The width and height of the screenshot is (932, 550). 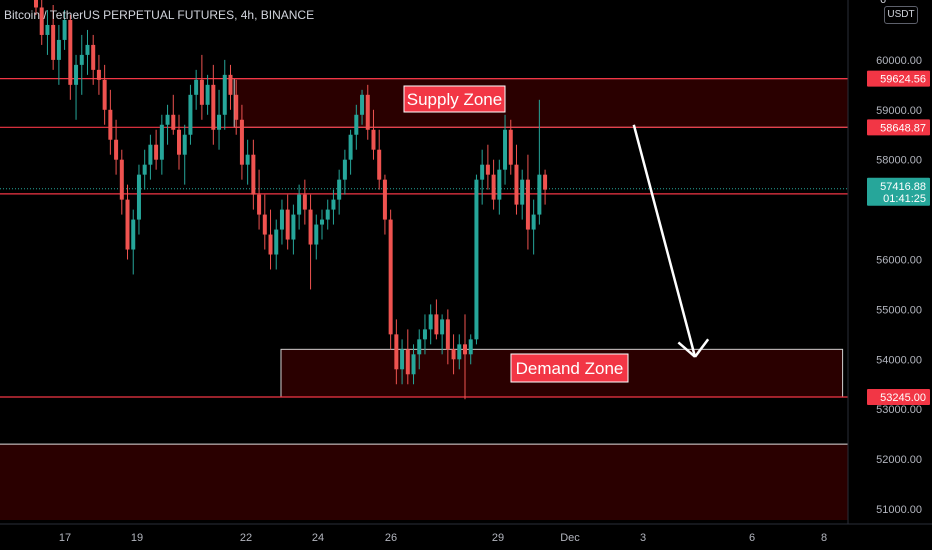 I want to click on y-tick-label: 51000.00, so click(x=899, y=510).